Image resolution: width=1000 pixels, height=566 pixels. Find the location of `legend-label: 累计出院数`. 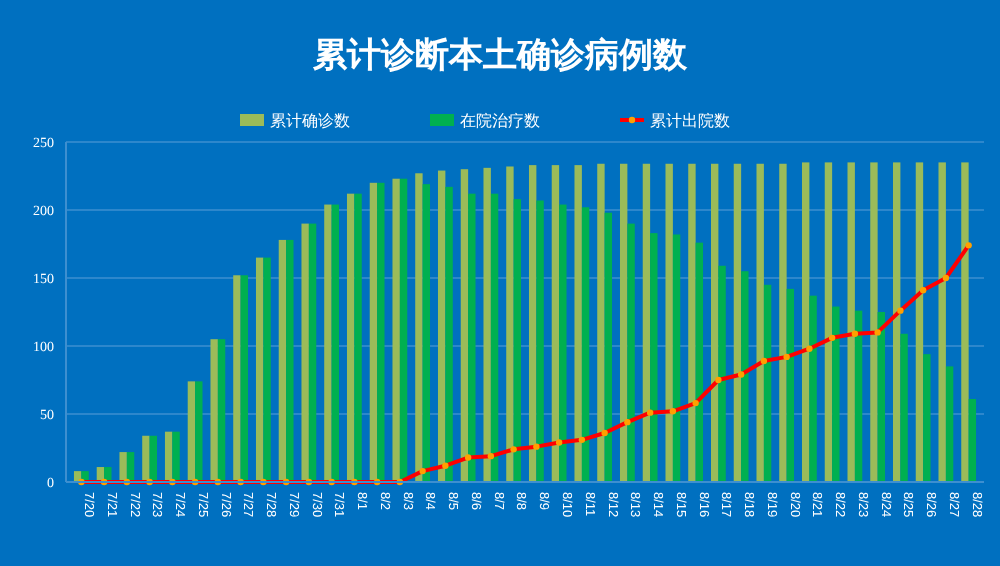

legend-label: 累计出院数 is located at coordinates (690, 121).